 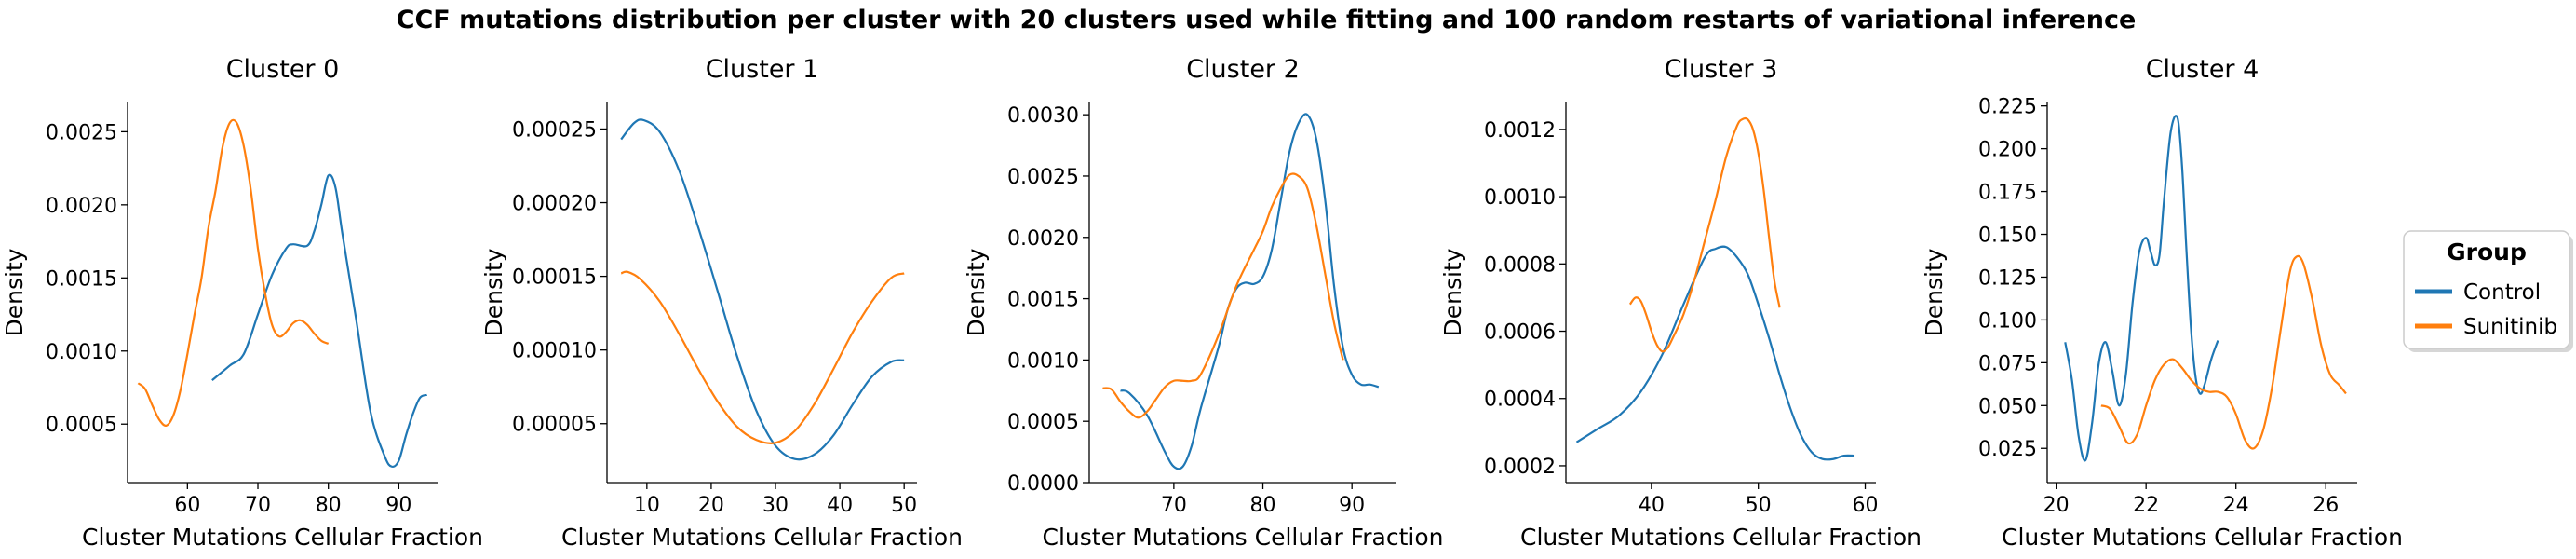 I want to click on panel-title: Cluster 1, so click(x=762, y=69).